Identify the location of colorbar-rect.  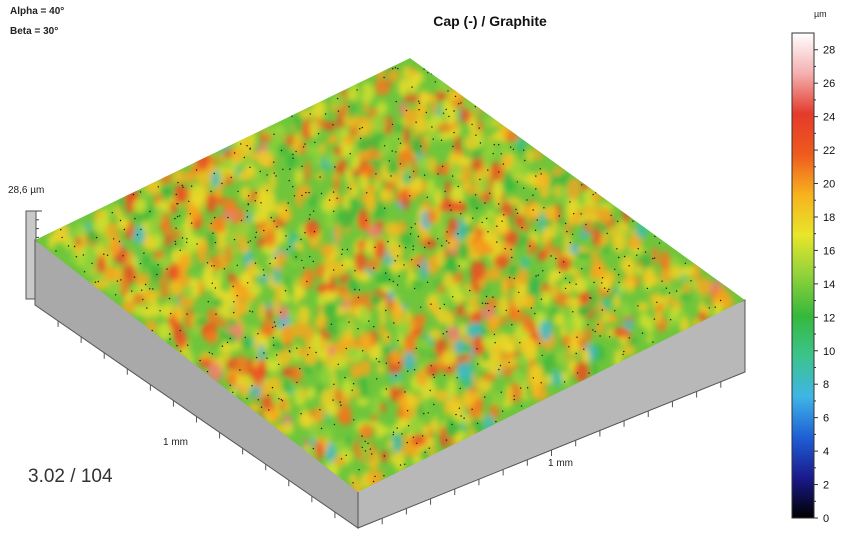
(803, 275).